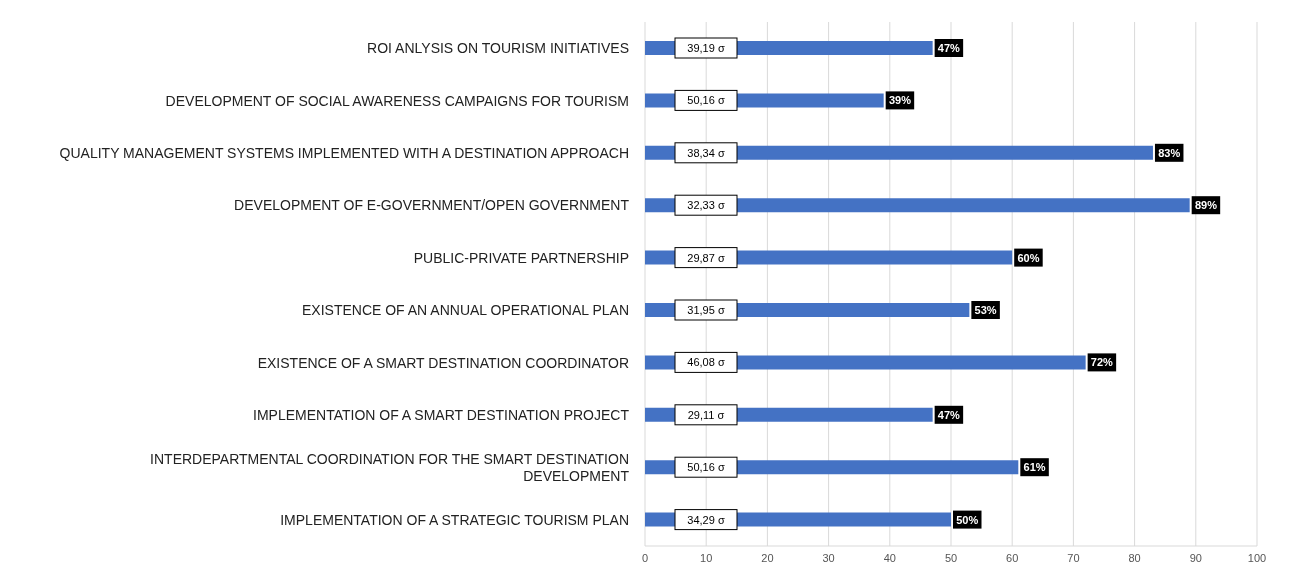 This screenshot has height=588, width=1290. Describe the element at coordinates (706, 557) in the screenshot. I see `x-tick-label: 10` at that location.